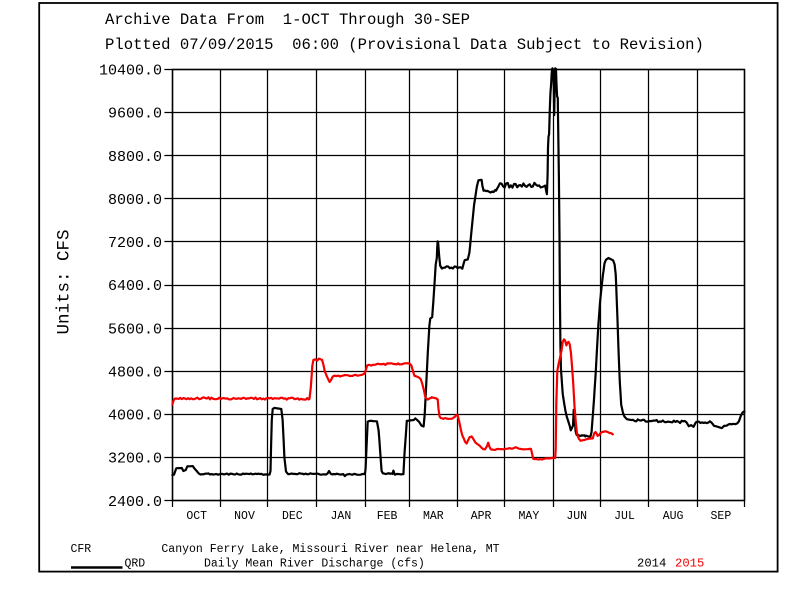 This screenshot has height=612, width=792. What do you see at coordinates (135, 459) in the screenshot?
I see `svg-text: 3200.0` at bounding box center [135, 459].